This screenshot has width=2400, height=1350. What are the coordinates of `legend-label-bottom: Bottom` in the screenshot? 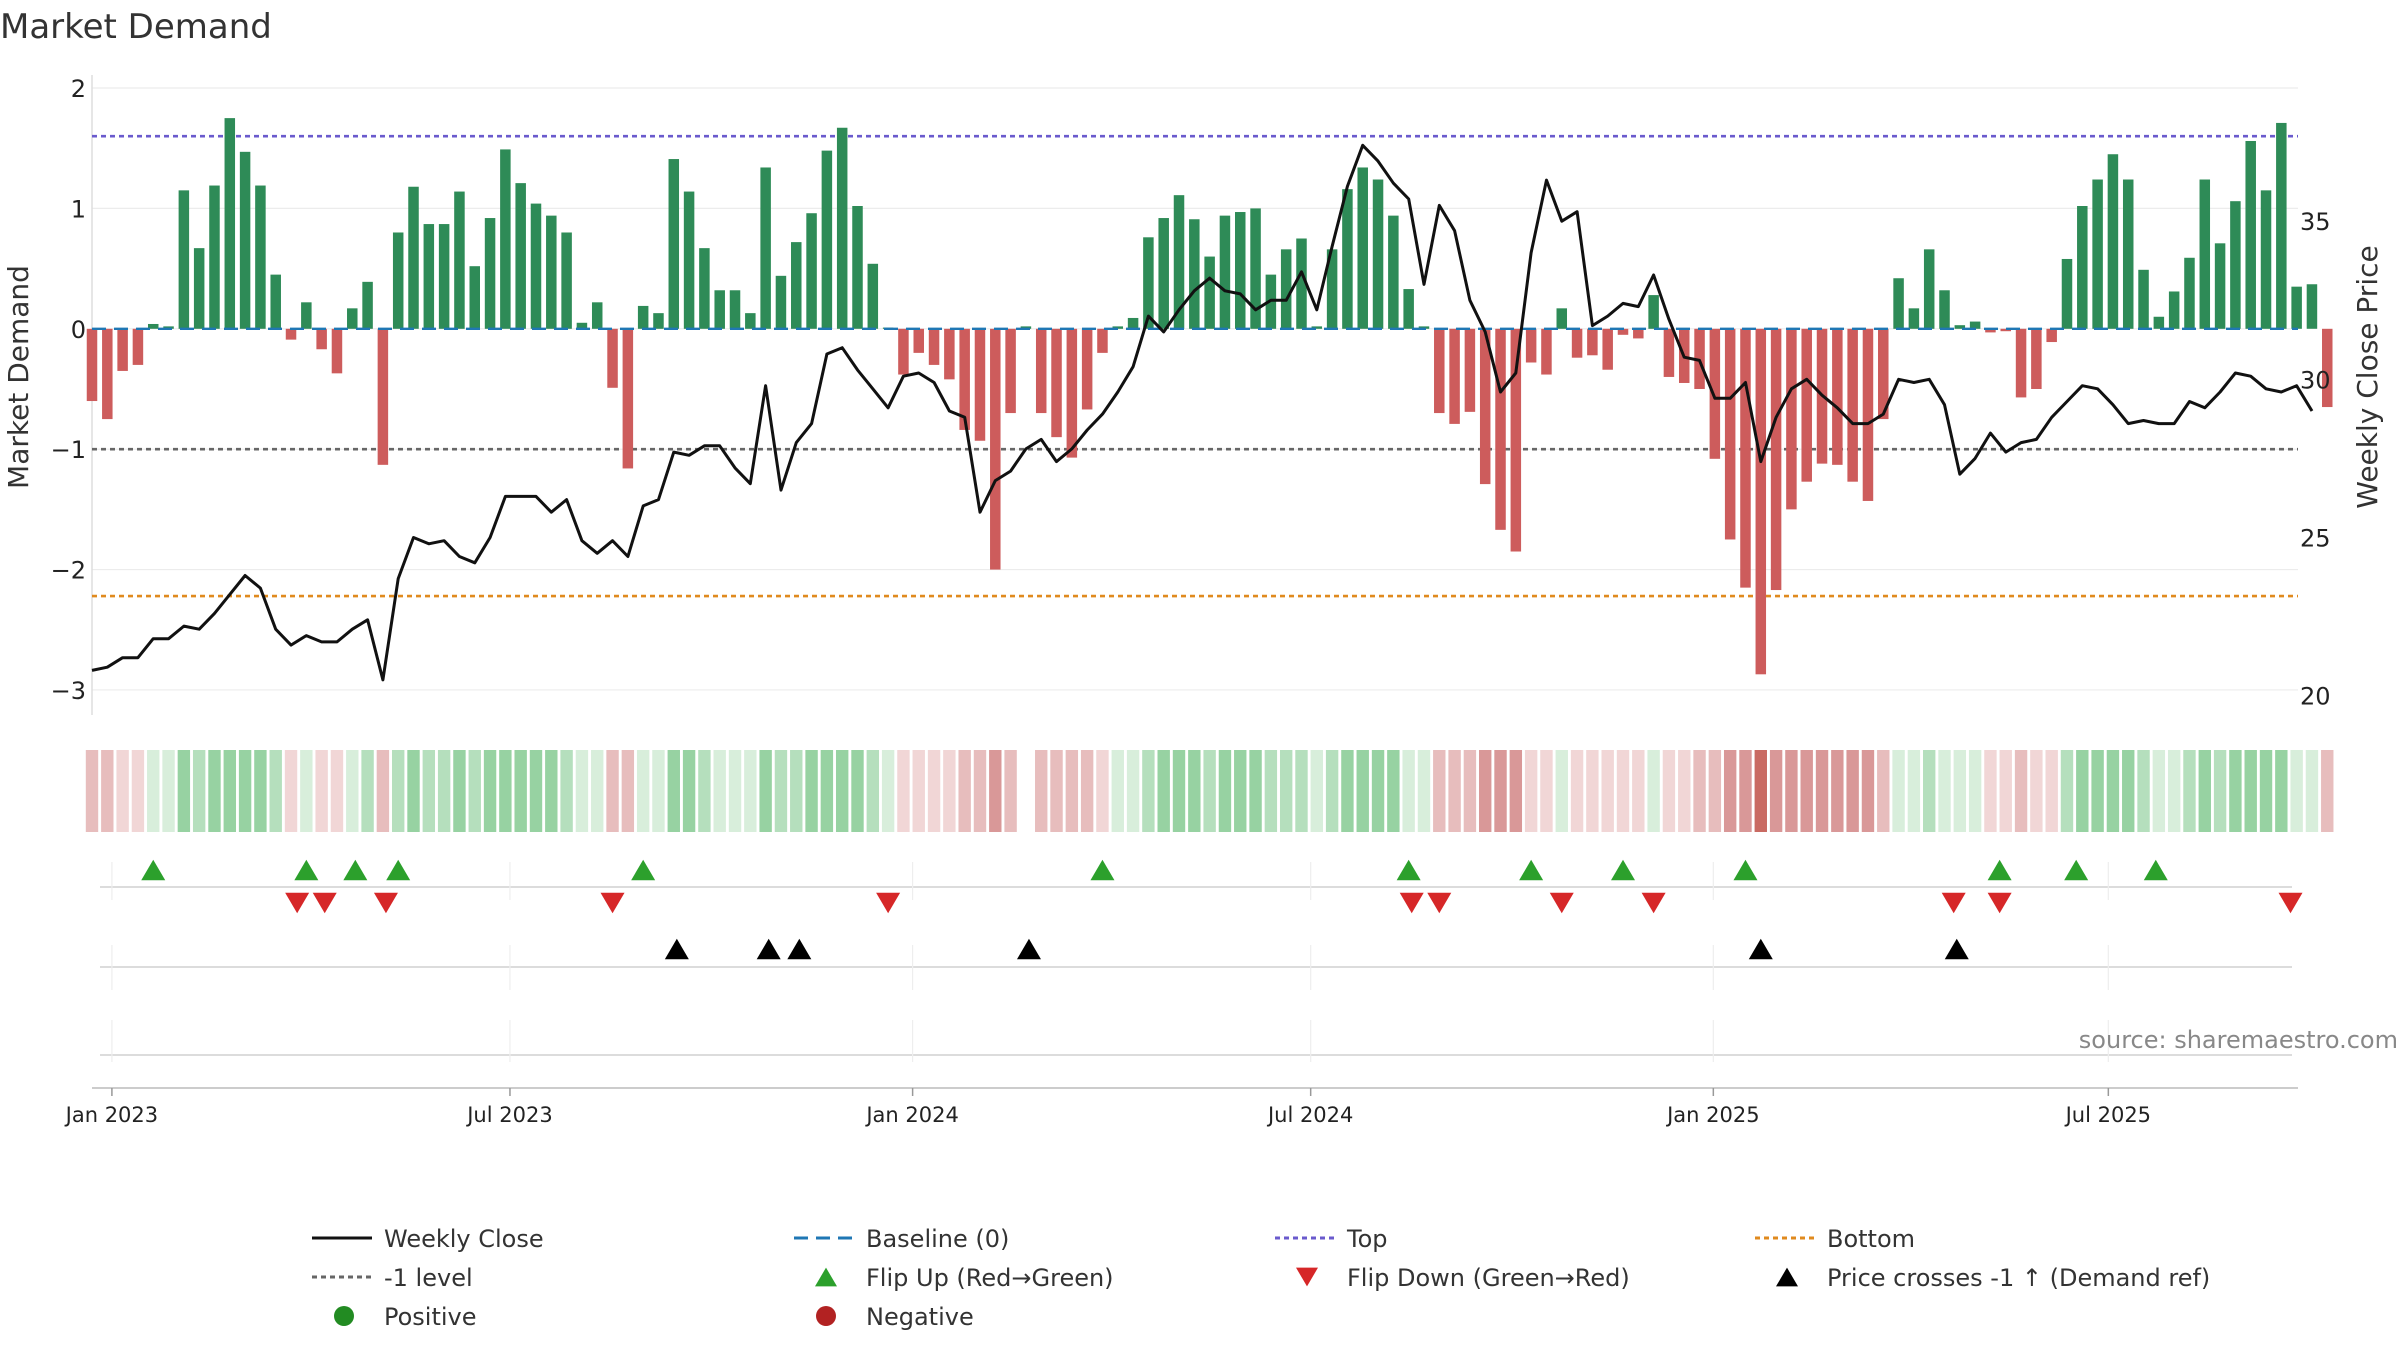 It's located at (1871, 1239).